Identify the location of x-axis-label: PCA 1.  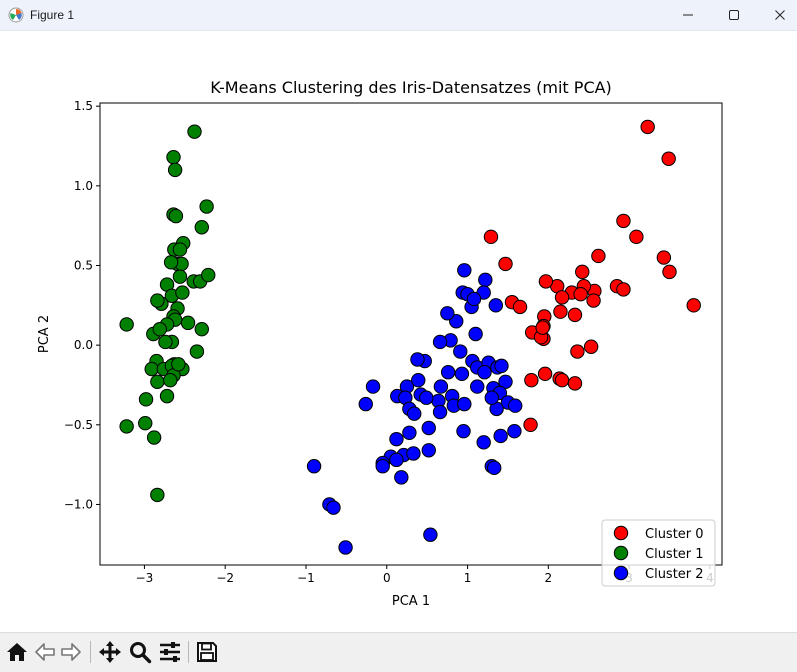
(411, 601).